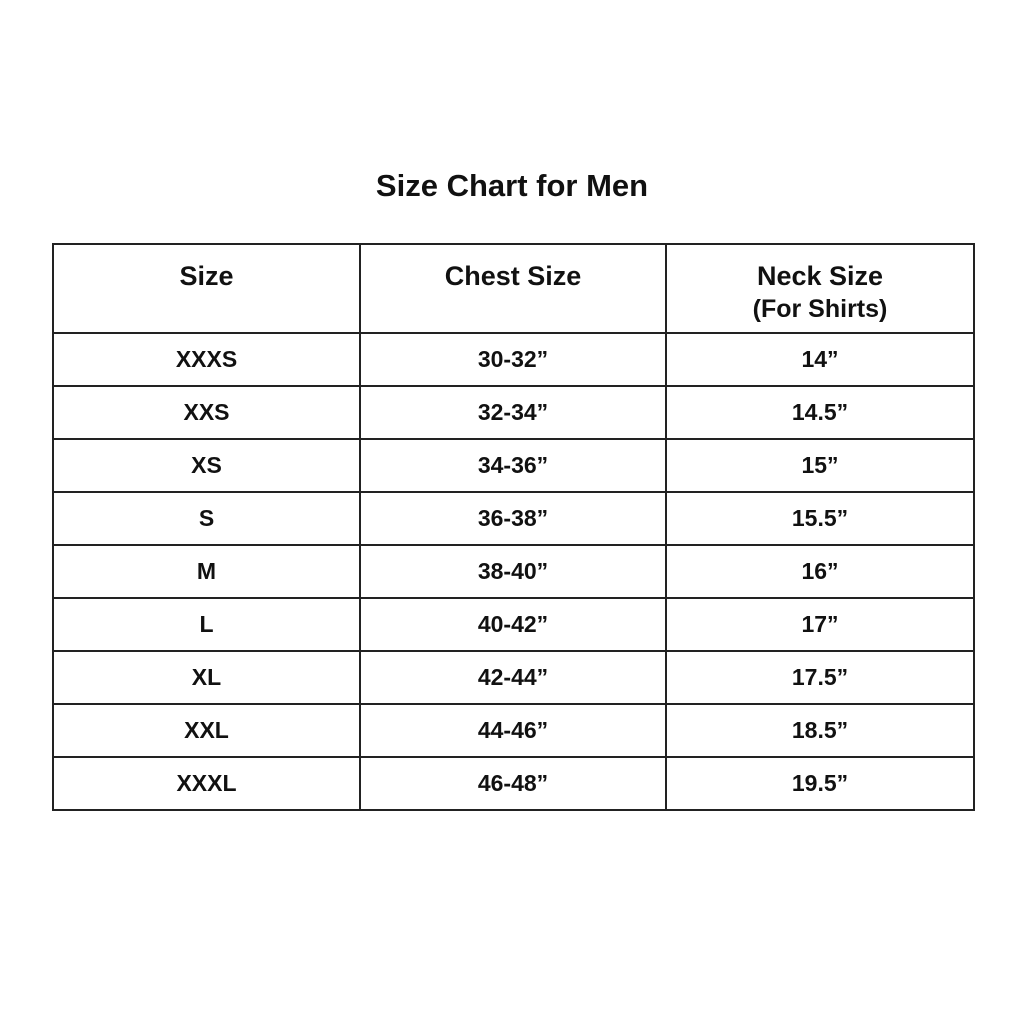  What do you see at coordinates (513, 276) in the screenshot?
I see `header-label: Chest Size` at bounding box center [513, 276].